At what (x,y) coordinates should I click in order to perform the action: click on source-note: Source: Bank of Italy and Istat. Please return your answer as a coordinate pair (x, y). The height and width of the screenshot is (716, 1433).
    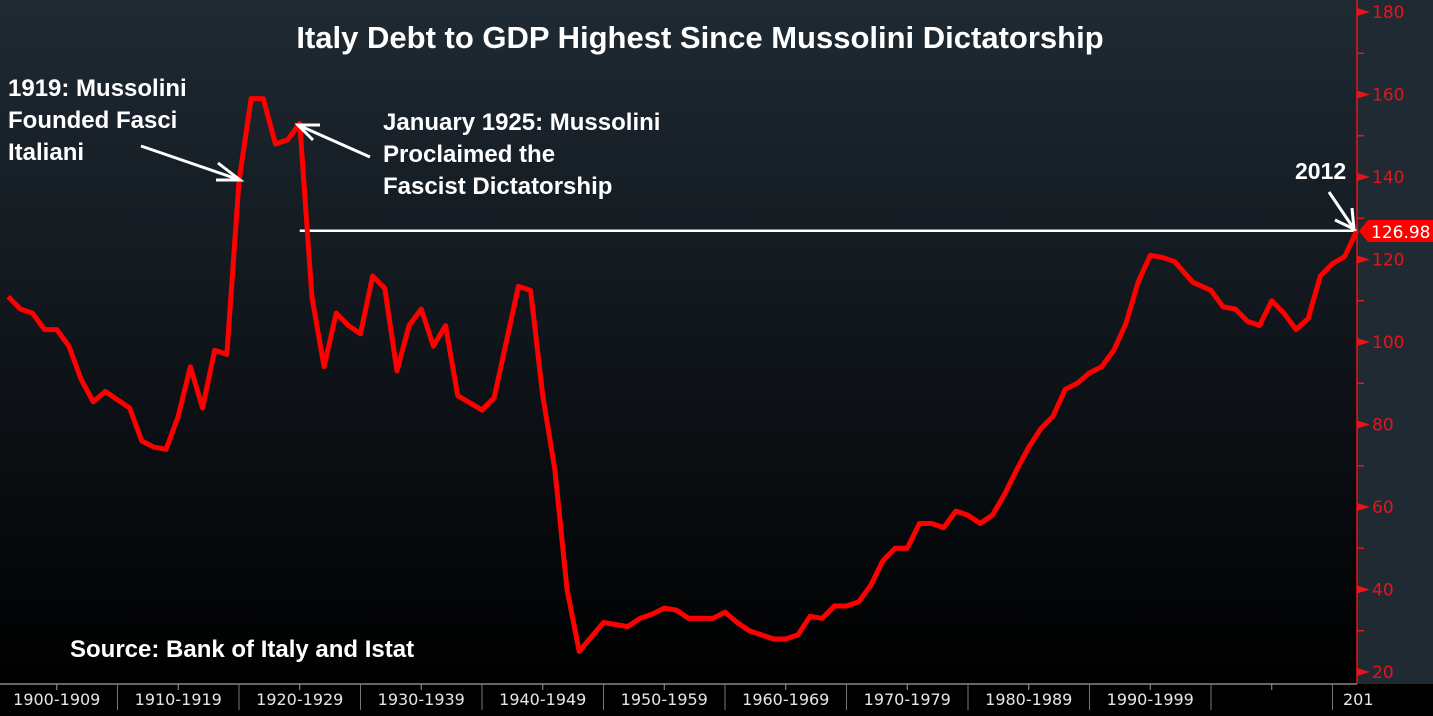
    Looking at the image, I should click on (242, 649).